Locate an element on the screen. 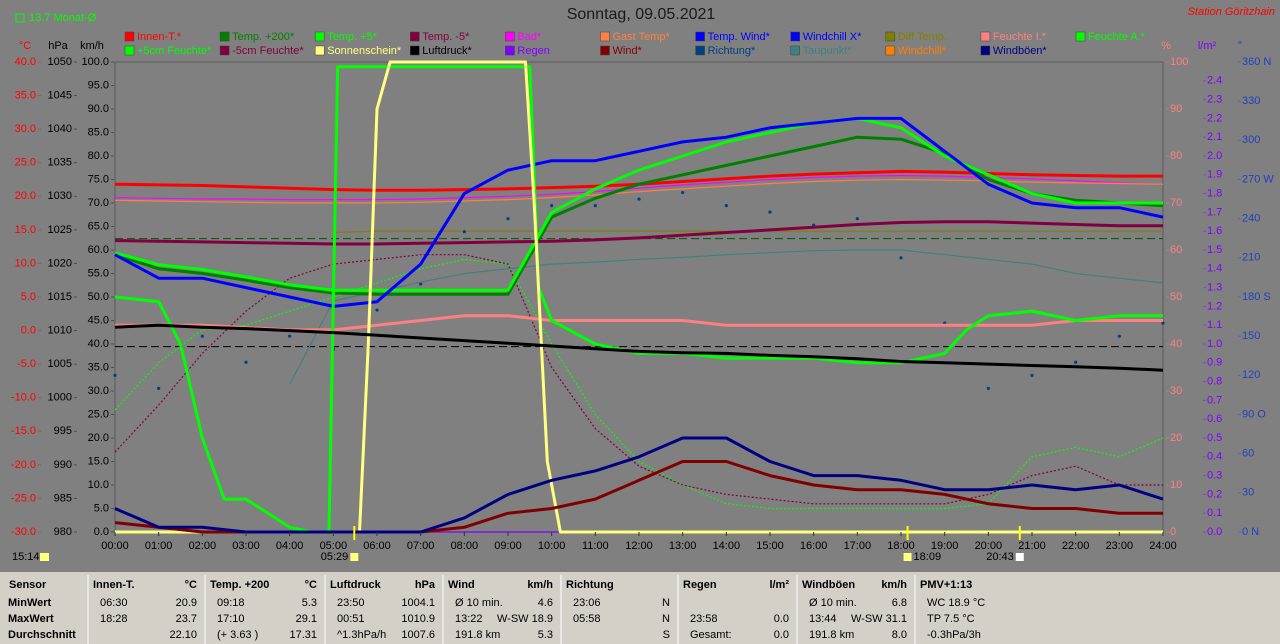 The image size is (1280, 644). stats-cell: 1004.1 is located at coordinates (418, 603).